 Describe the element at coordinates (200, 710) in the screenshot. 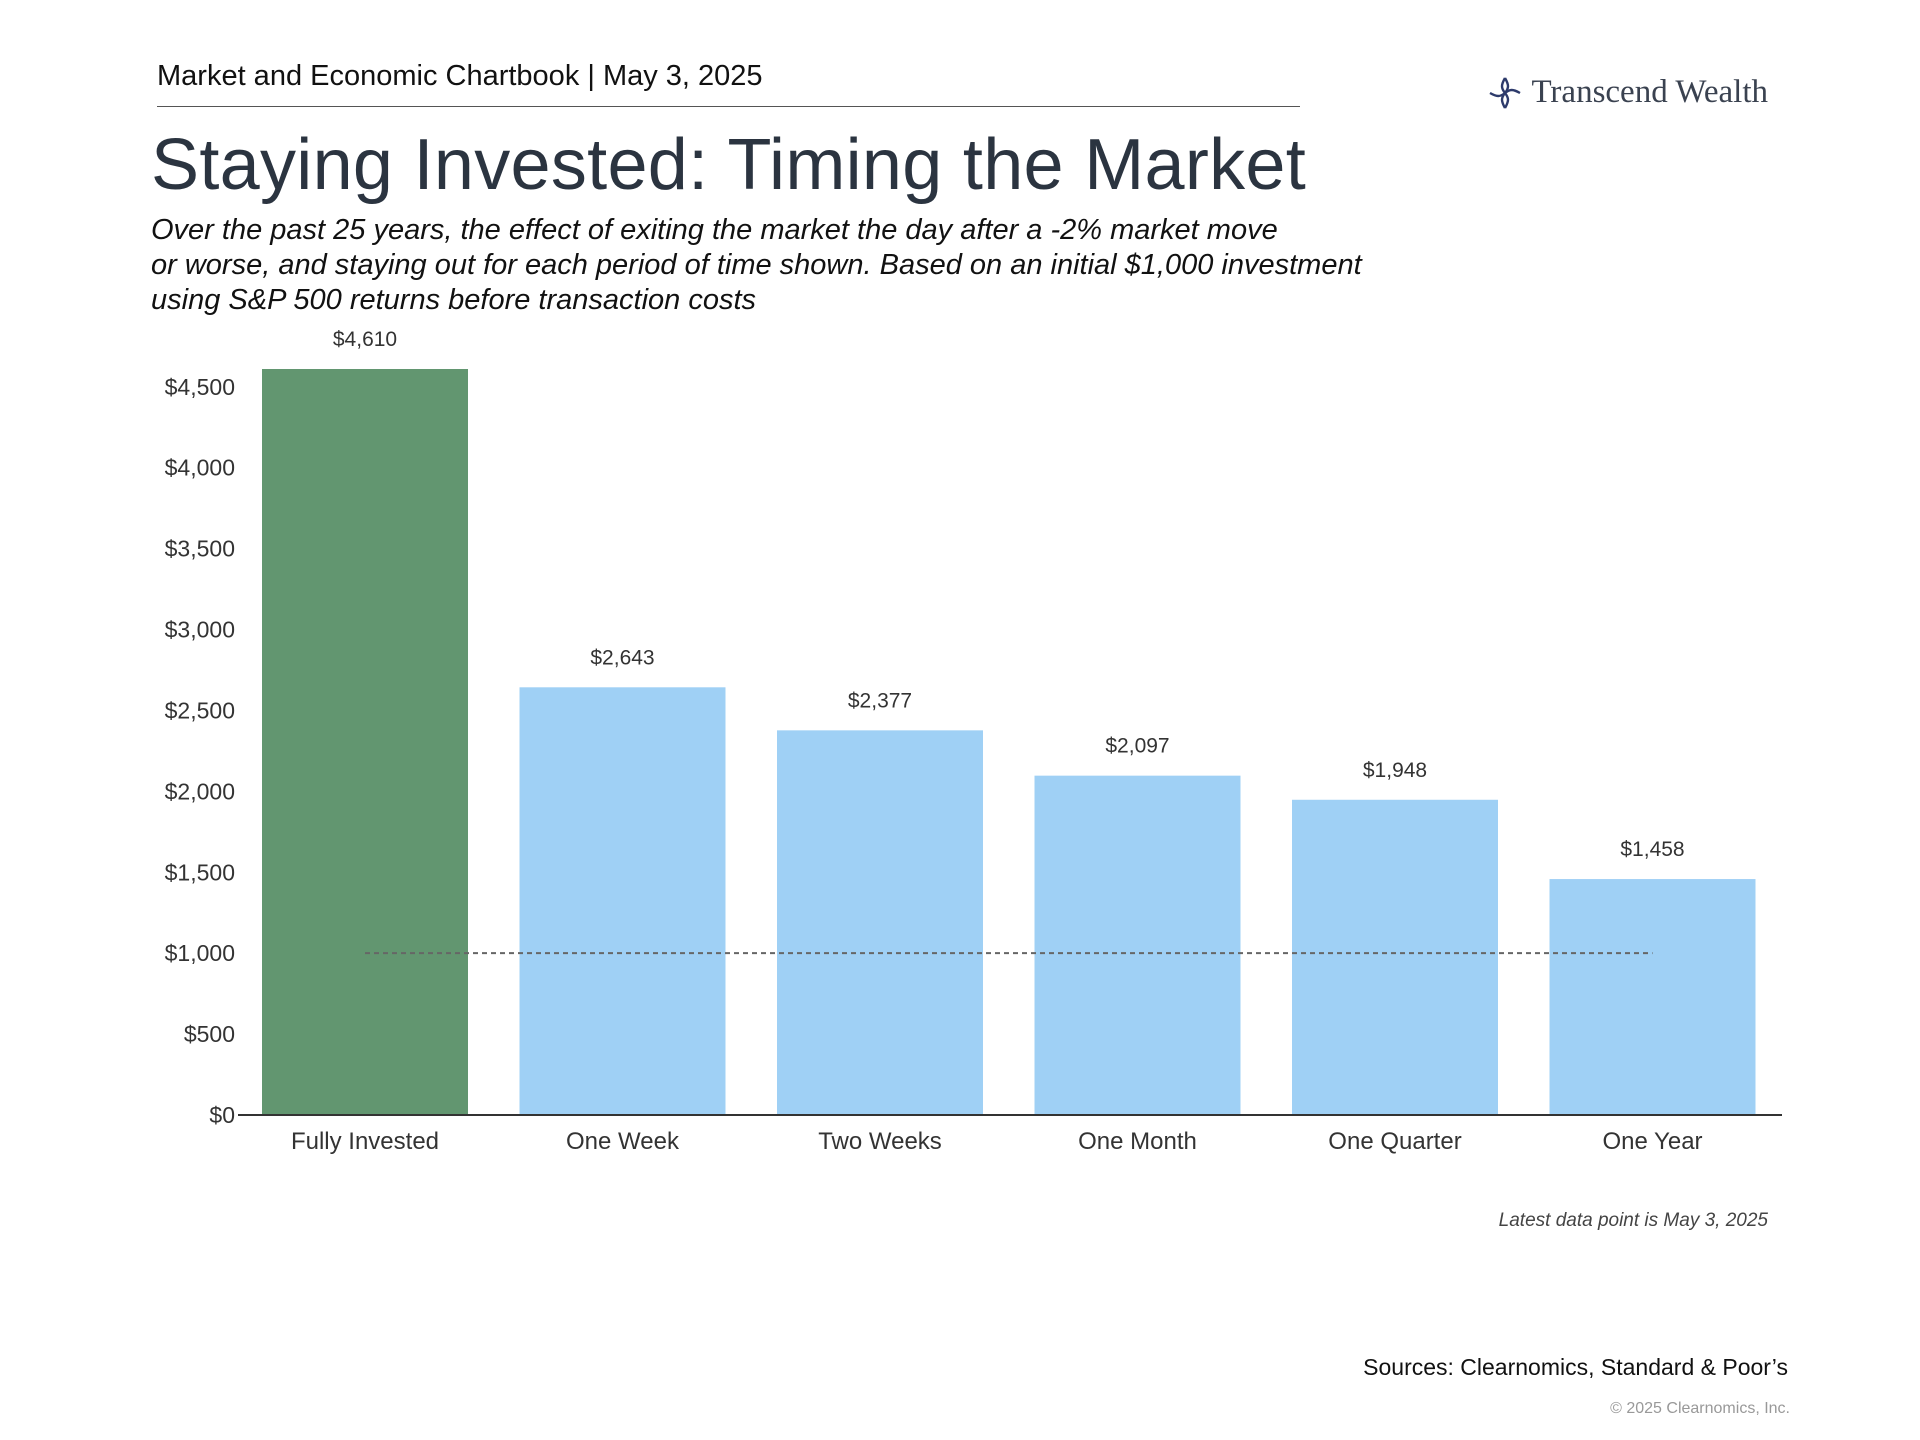

I see `y-tick-label: $2,500` at that location.